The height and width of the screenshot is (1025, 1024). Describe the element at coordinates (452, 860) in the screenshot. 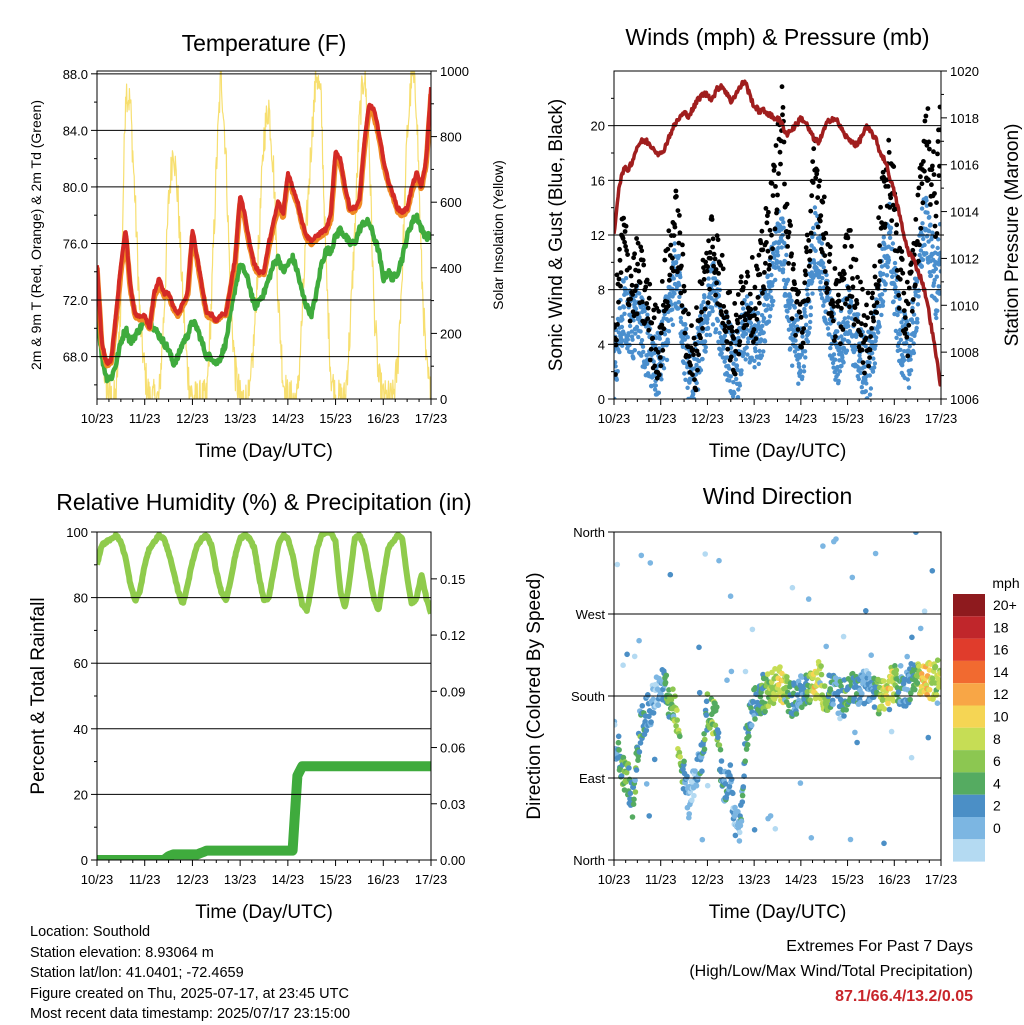

I see `y2-tick-label: 0.00` at that location.